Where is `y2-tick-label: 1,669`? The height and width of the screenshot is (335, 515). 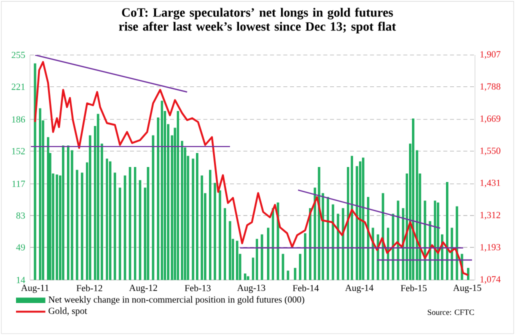 y2-tick-label: 1,669 is located at coordinates (490, 119).